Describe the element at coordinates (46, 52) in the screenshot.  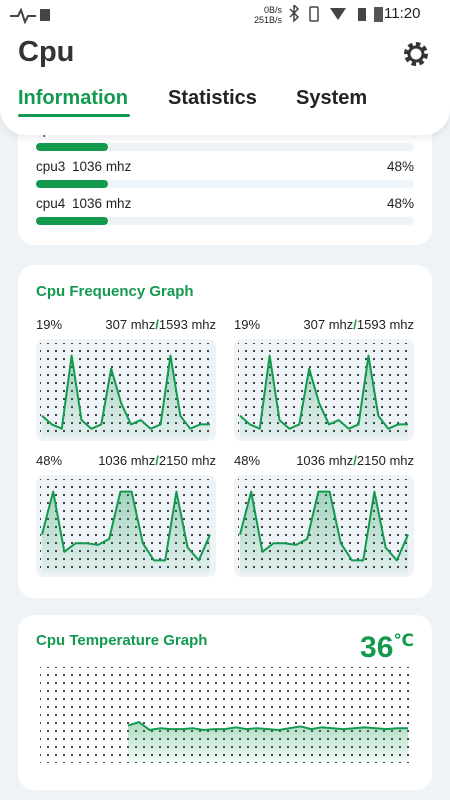
I see `app-title: Cpu` at that location.